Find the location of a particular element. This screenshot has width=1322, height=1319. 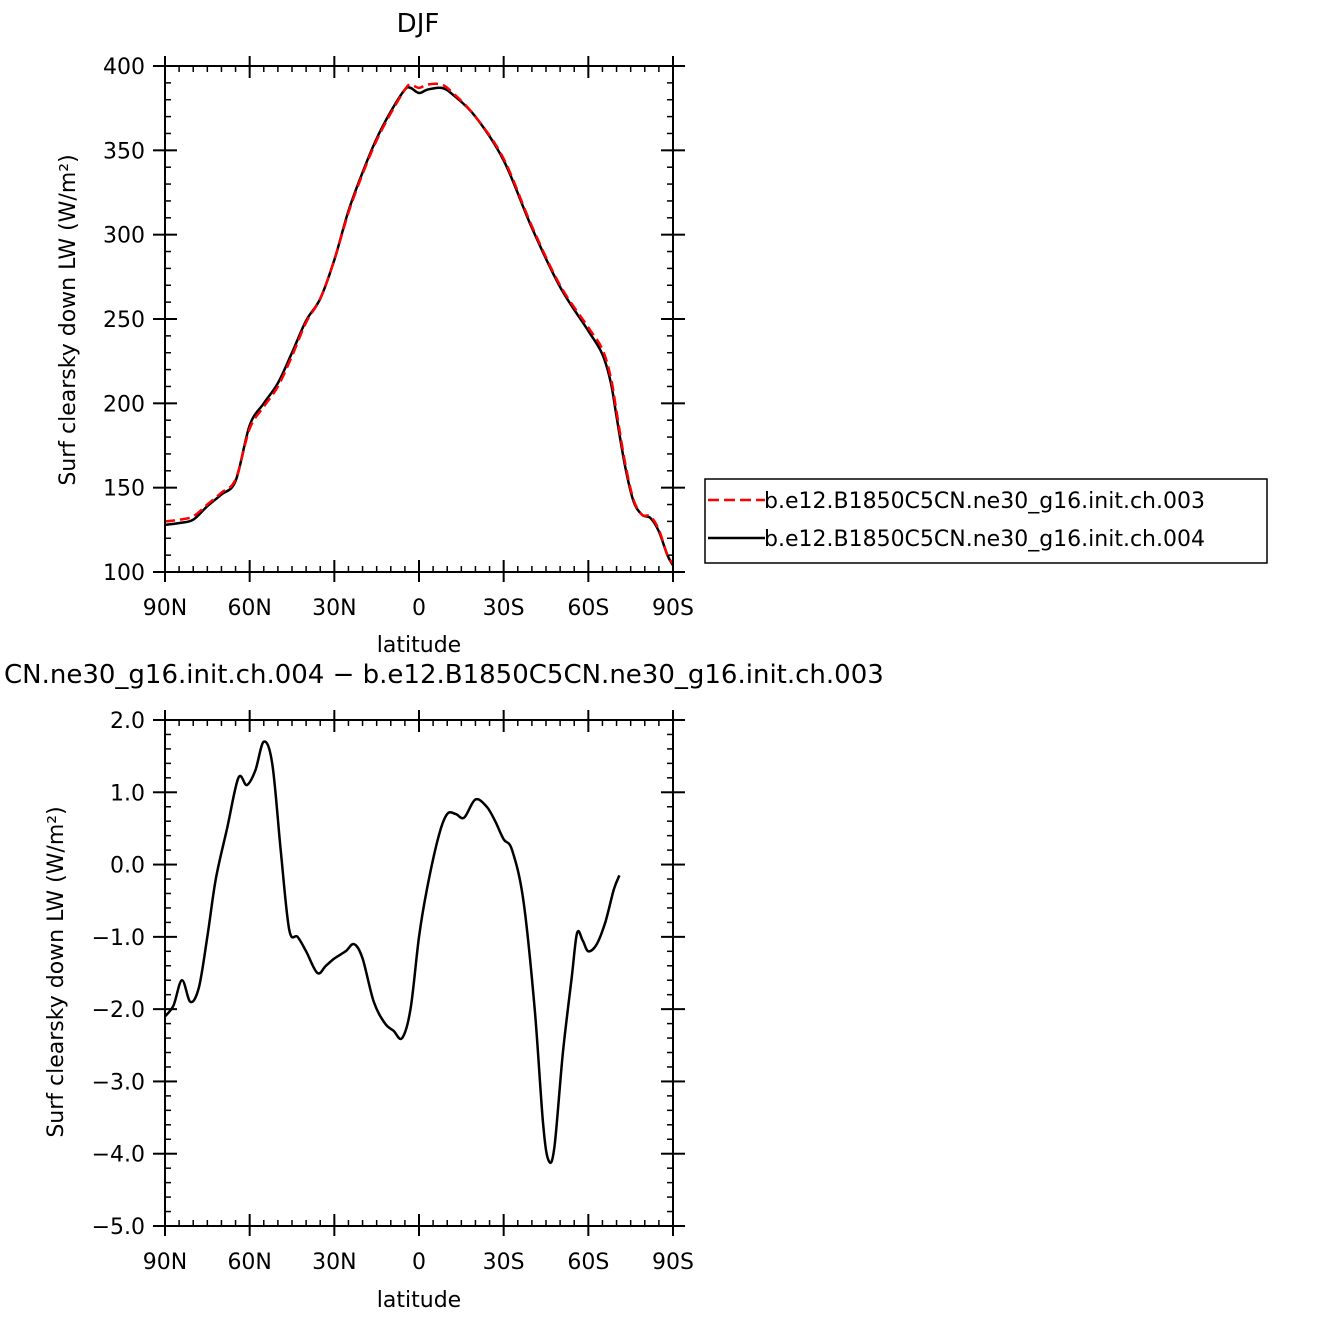

bottom-x-tick-label: 90S is located at coordinates (673, 1262).